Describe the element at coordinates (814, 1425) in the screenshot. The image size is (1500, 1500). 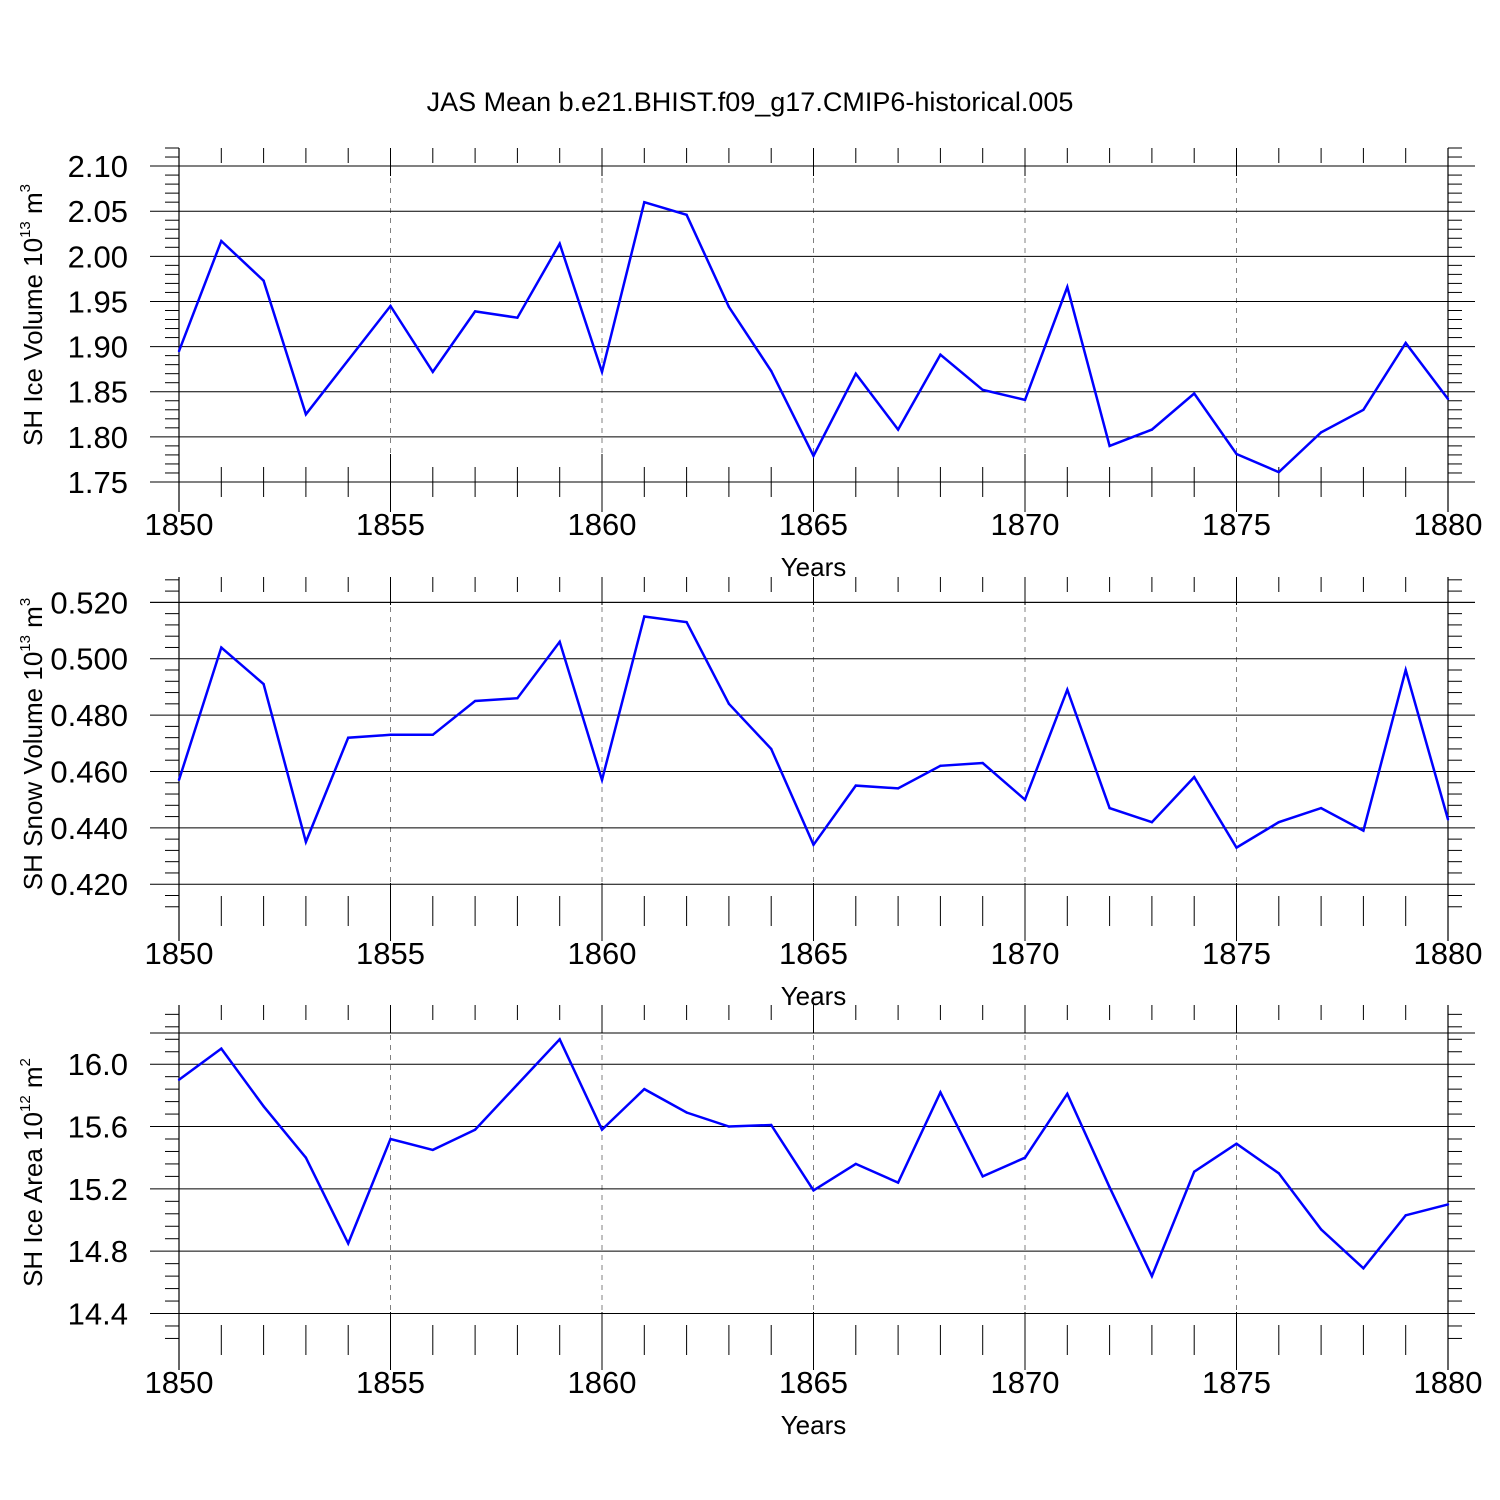
I see `x-axis-label: Years` at that location.